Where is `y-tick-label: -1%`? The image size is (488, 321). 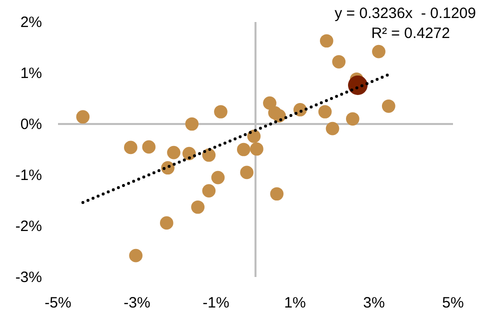
y-tick-label: -1% is located at coordinates (28, 175).